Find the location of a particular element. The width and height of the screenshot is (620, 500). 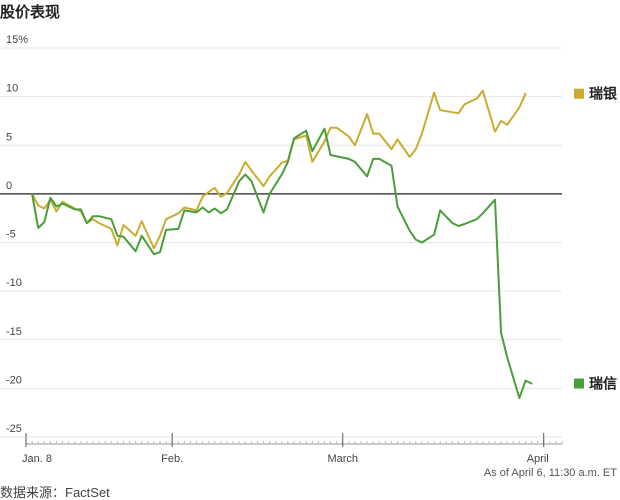

y-tick-label: 15% is located at coordinates (17, 40).